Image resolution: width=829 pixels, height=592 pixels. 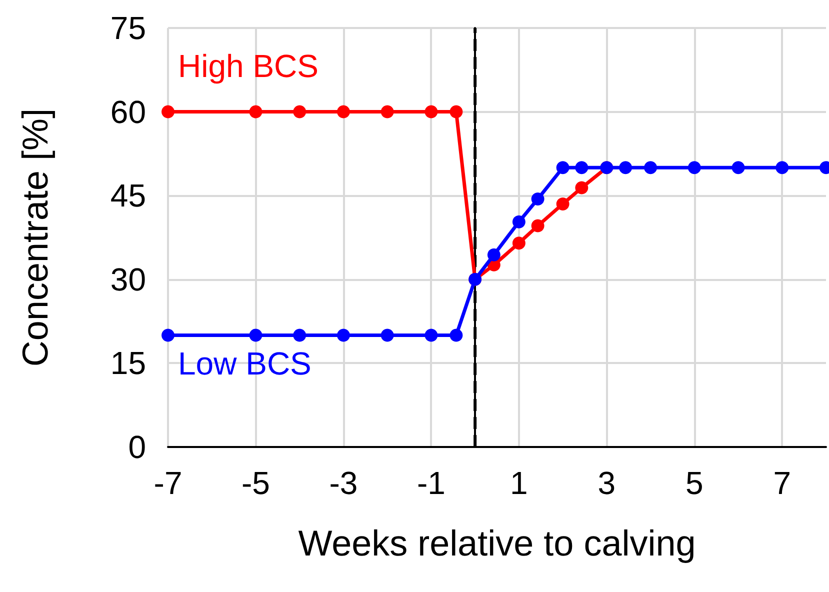 What do you see at coordinates (695, 483) in the screenshot?
I see `x-tick-label: 5` at bounding box center [695, 483].